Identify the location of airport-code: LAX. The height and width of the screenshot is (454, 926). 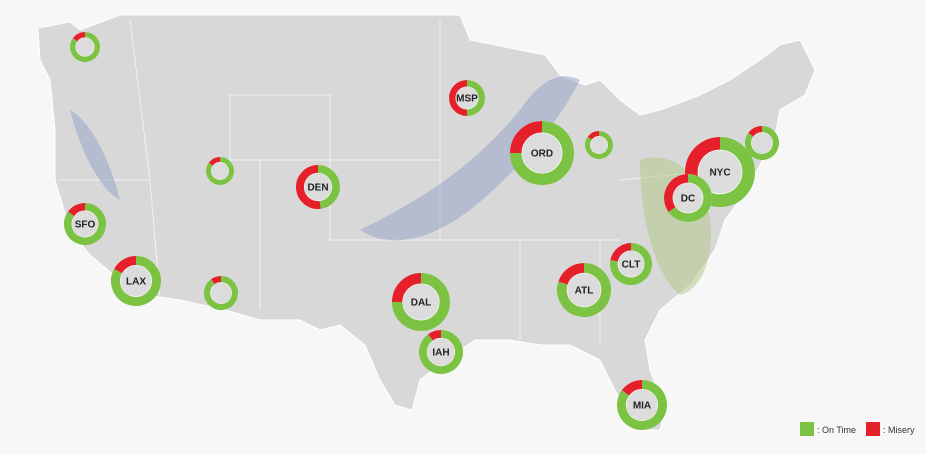
(136, 282).